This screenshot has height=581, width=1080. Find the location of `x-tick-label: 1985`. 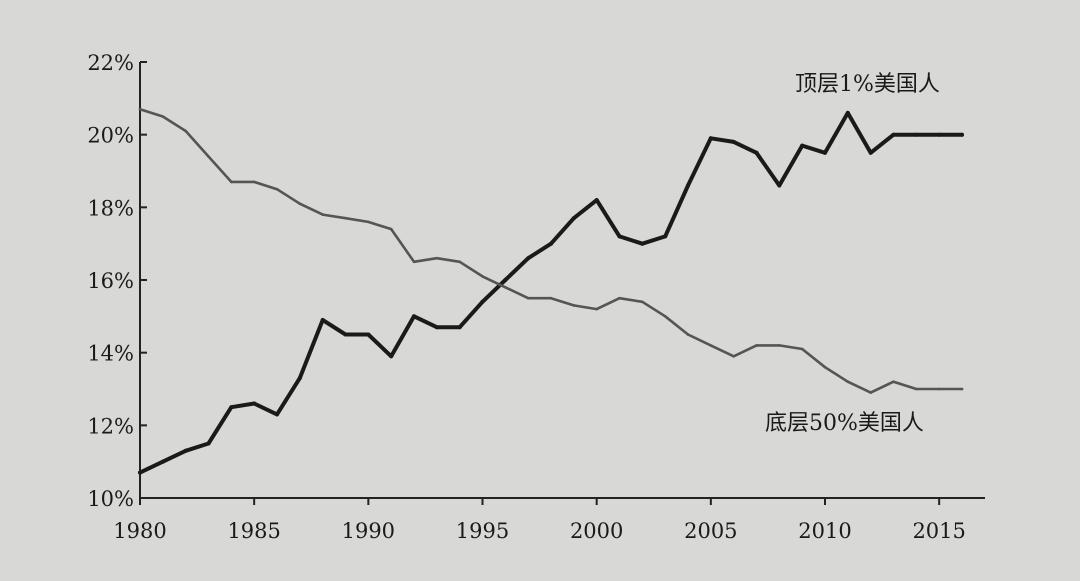

x-tick-label: 1985 is located at coordinates (253, 531).